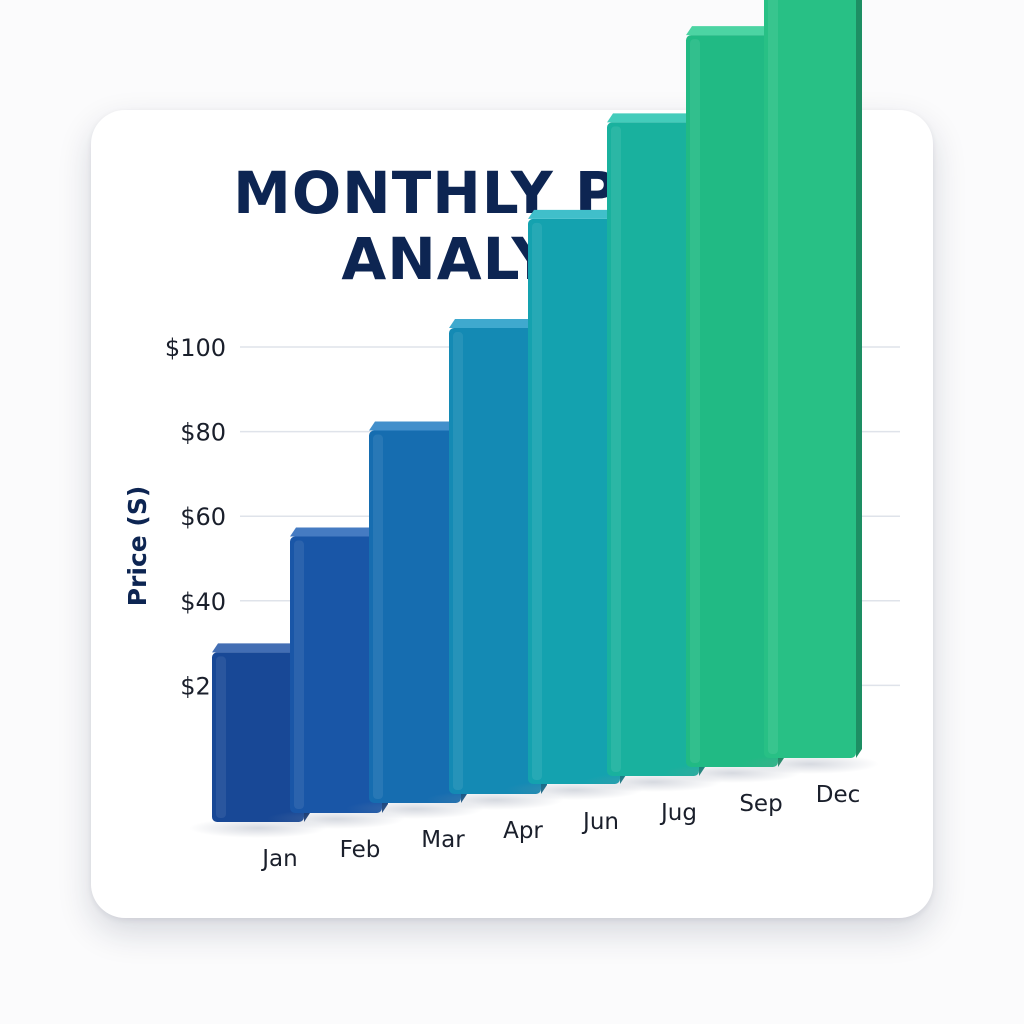 Image resolution: width=1024 pixels, height=1024 pixels. Describe the element at coordinates (137, 546) in the screenshot. I see `y-axis-title: Price (S)` at that location.